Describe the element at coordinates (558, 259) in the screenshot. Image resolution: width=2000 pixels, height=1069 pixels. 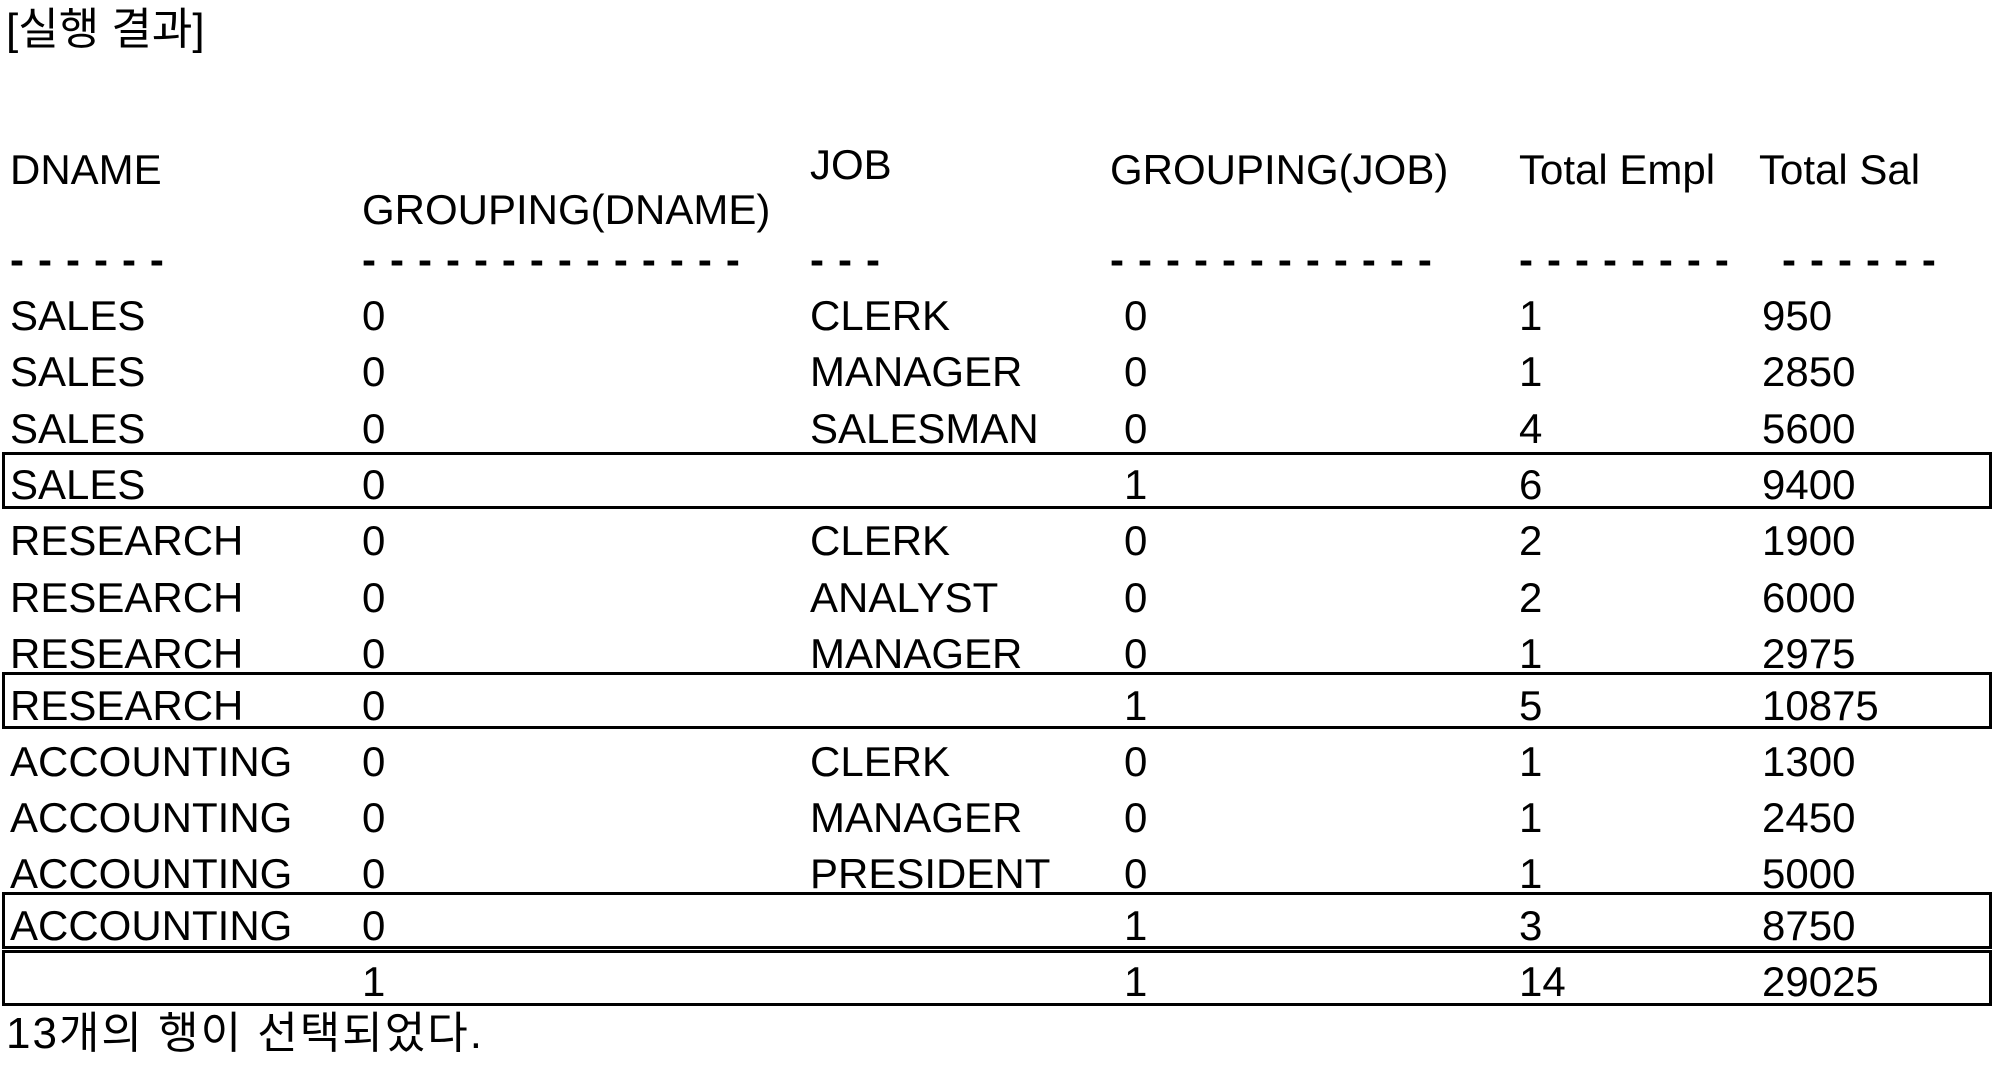
I see `header-underline-grouping-dname: --------------` at that location.